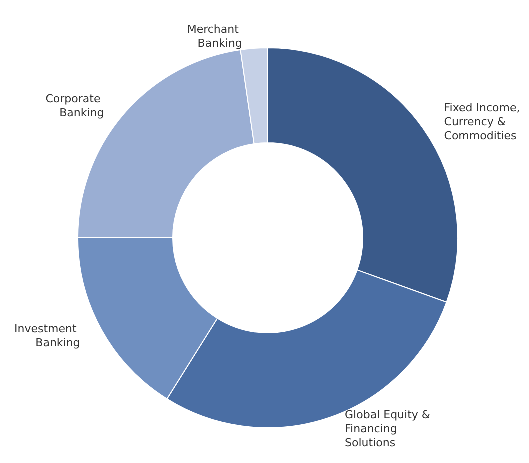 This screenshot has height=463, width=529. I want to click on slice-label: Merchant Banking, so click(214, 36).